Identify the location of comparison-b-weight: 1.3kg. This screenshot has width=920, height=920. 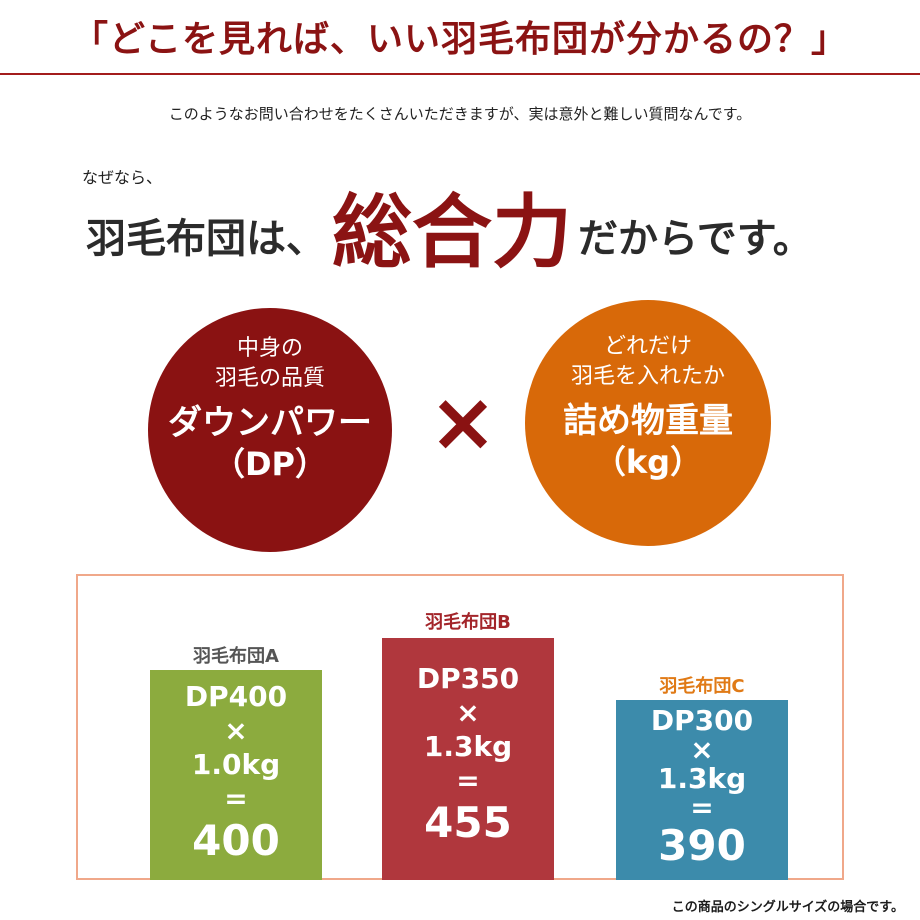
(468, 746).